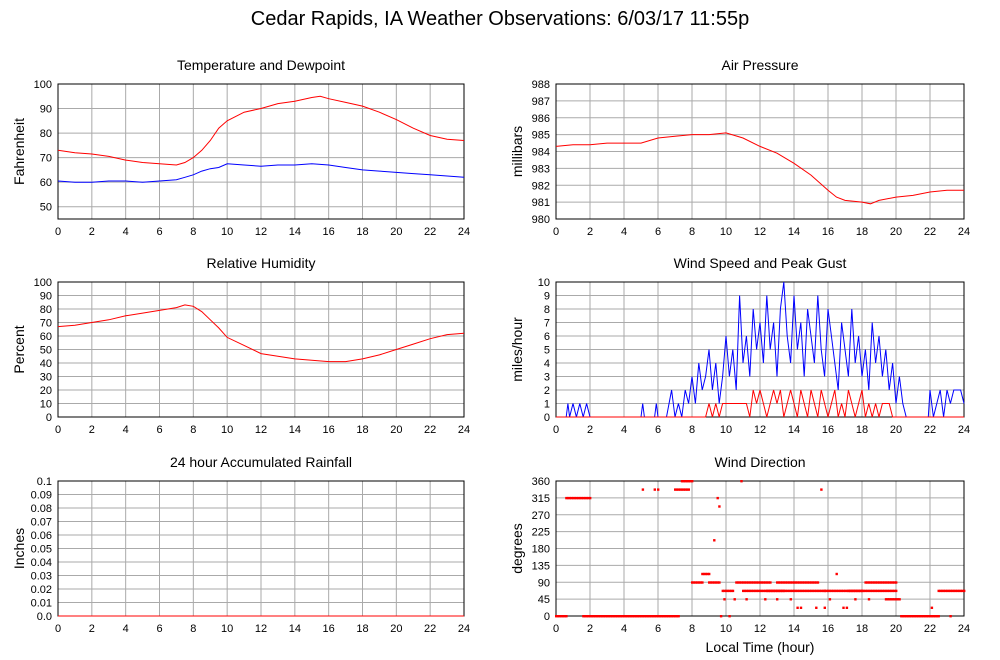 The image size is (1000, 660). What do you see at coordinates (41, 536) in the screenshot?
I see `y-tick-label: 0.06` at bounding box center [41, 536].